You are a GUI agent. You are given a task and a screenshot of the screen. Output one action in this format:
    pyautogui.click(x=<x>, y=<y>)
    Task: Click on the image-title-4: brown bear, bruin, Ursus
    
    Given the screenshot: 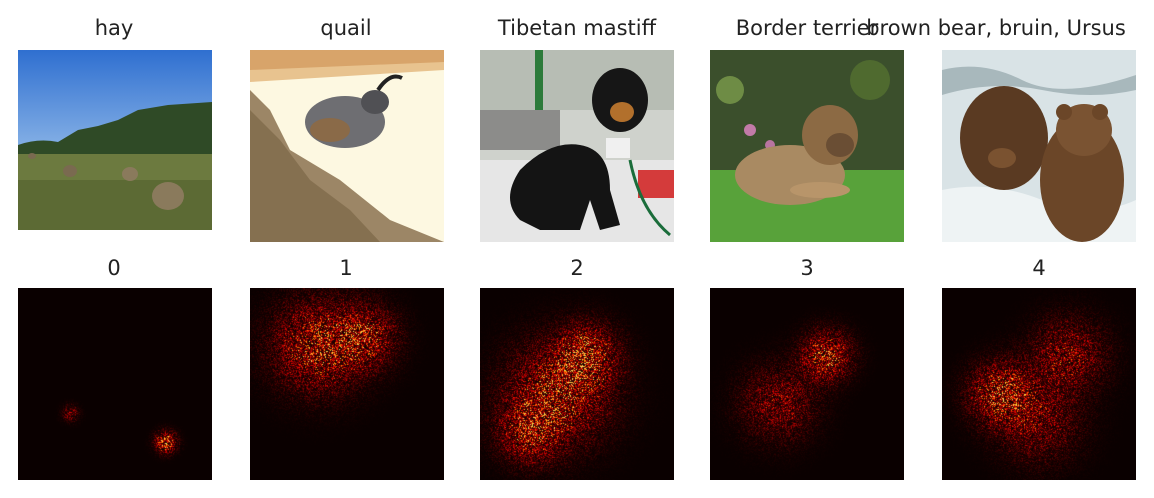 What is the action you would take?
    pyautogui.click(x=996, y=28)
    